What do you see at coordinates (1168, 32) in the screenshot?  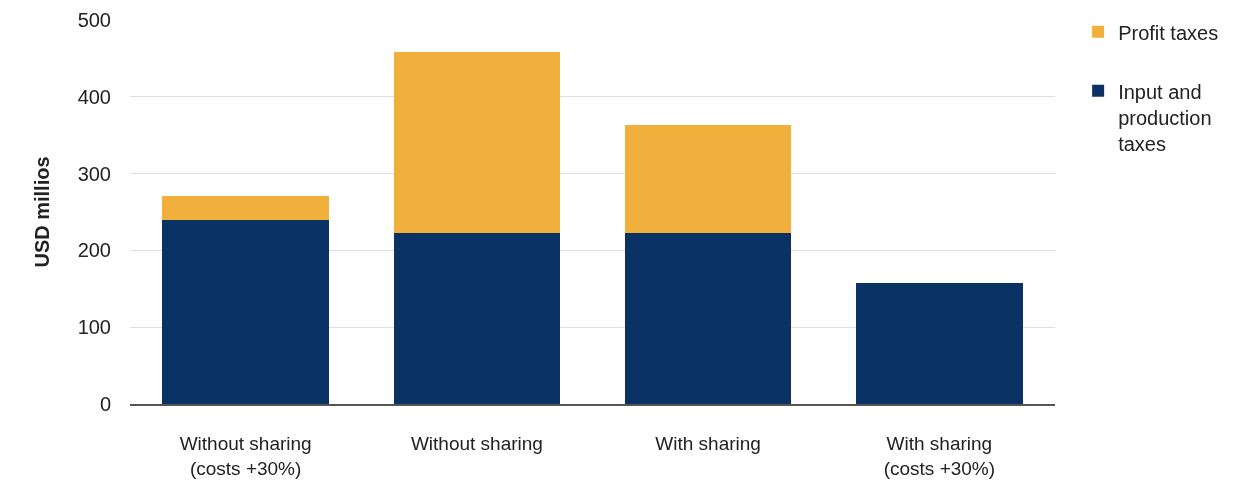 I see `legend-label: Profit taxes` at bounding box center [1168, 32].